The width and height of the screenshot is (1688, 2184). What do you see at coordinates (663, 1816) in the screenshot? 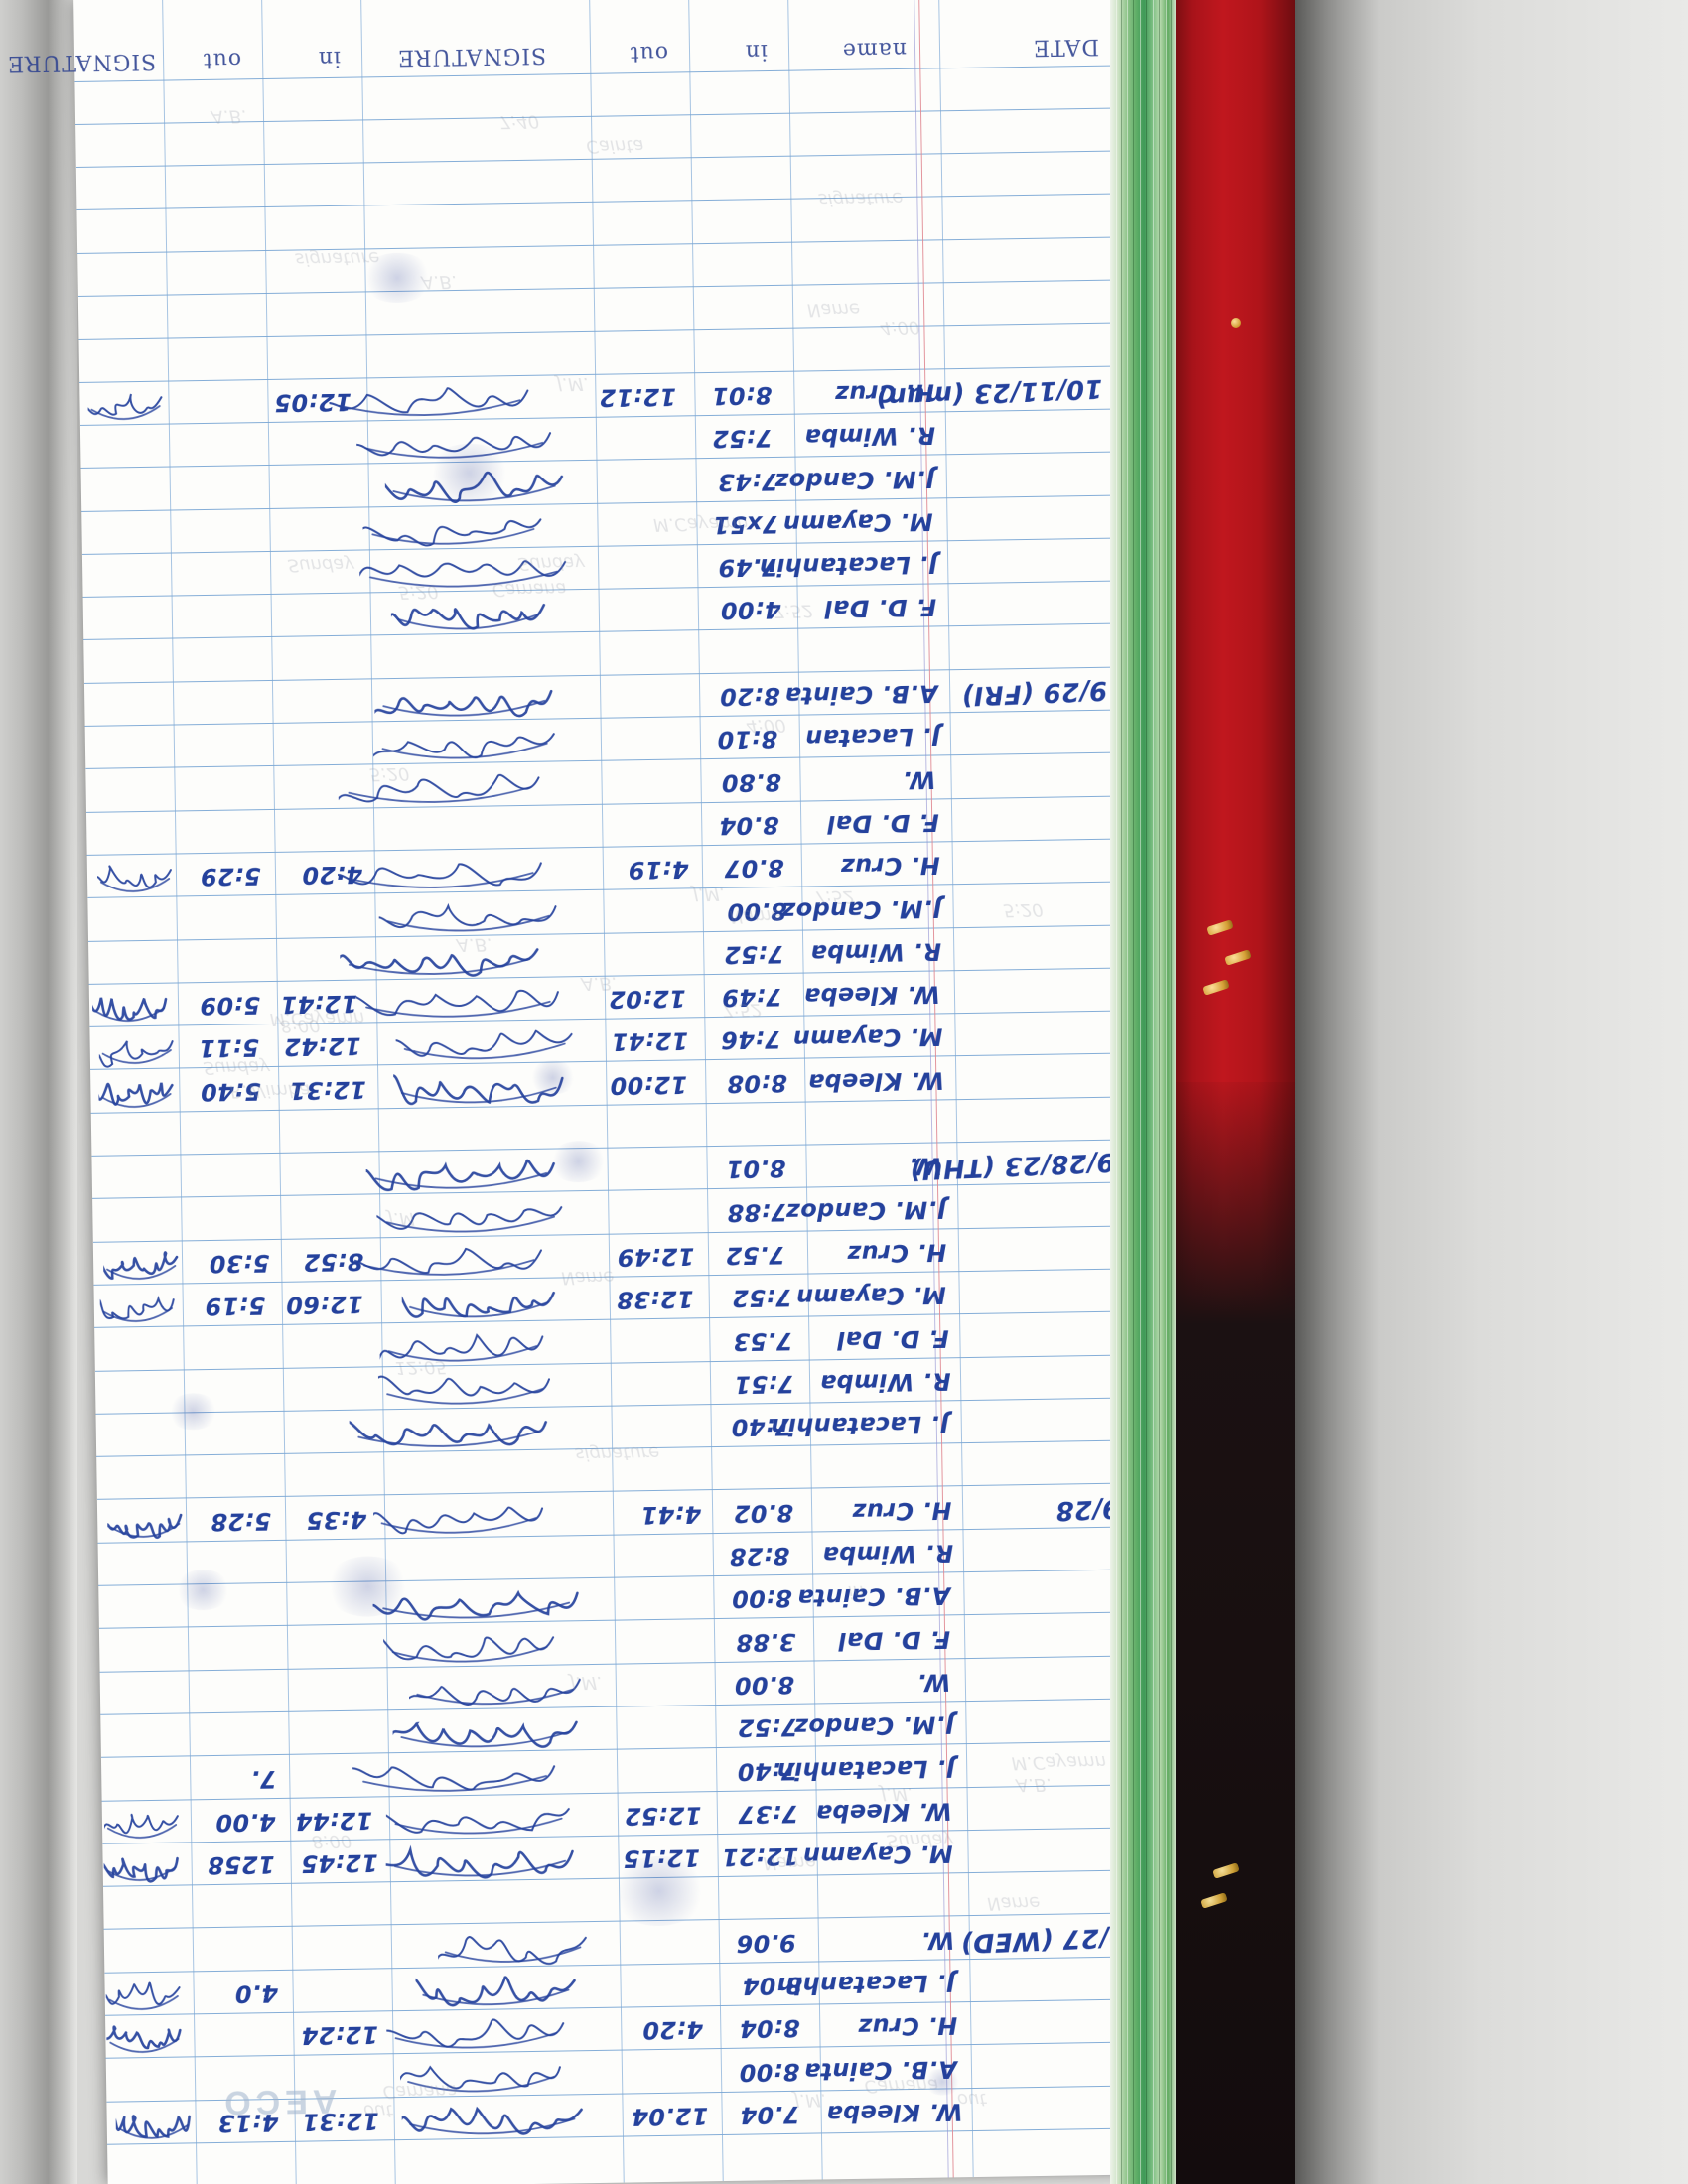
I see `cell-out-1: 12:52` at bounding box center [663, 1816].